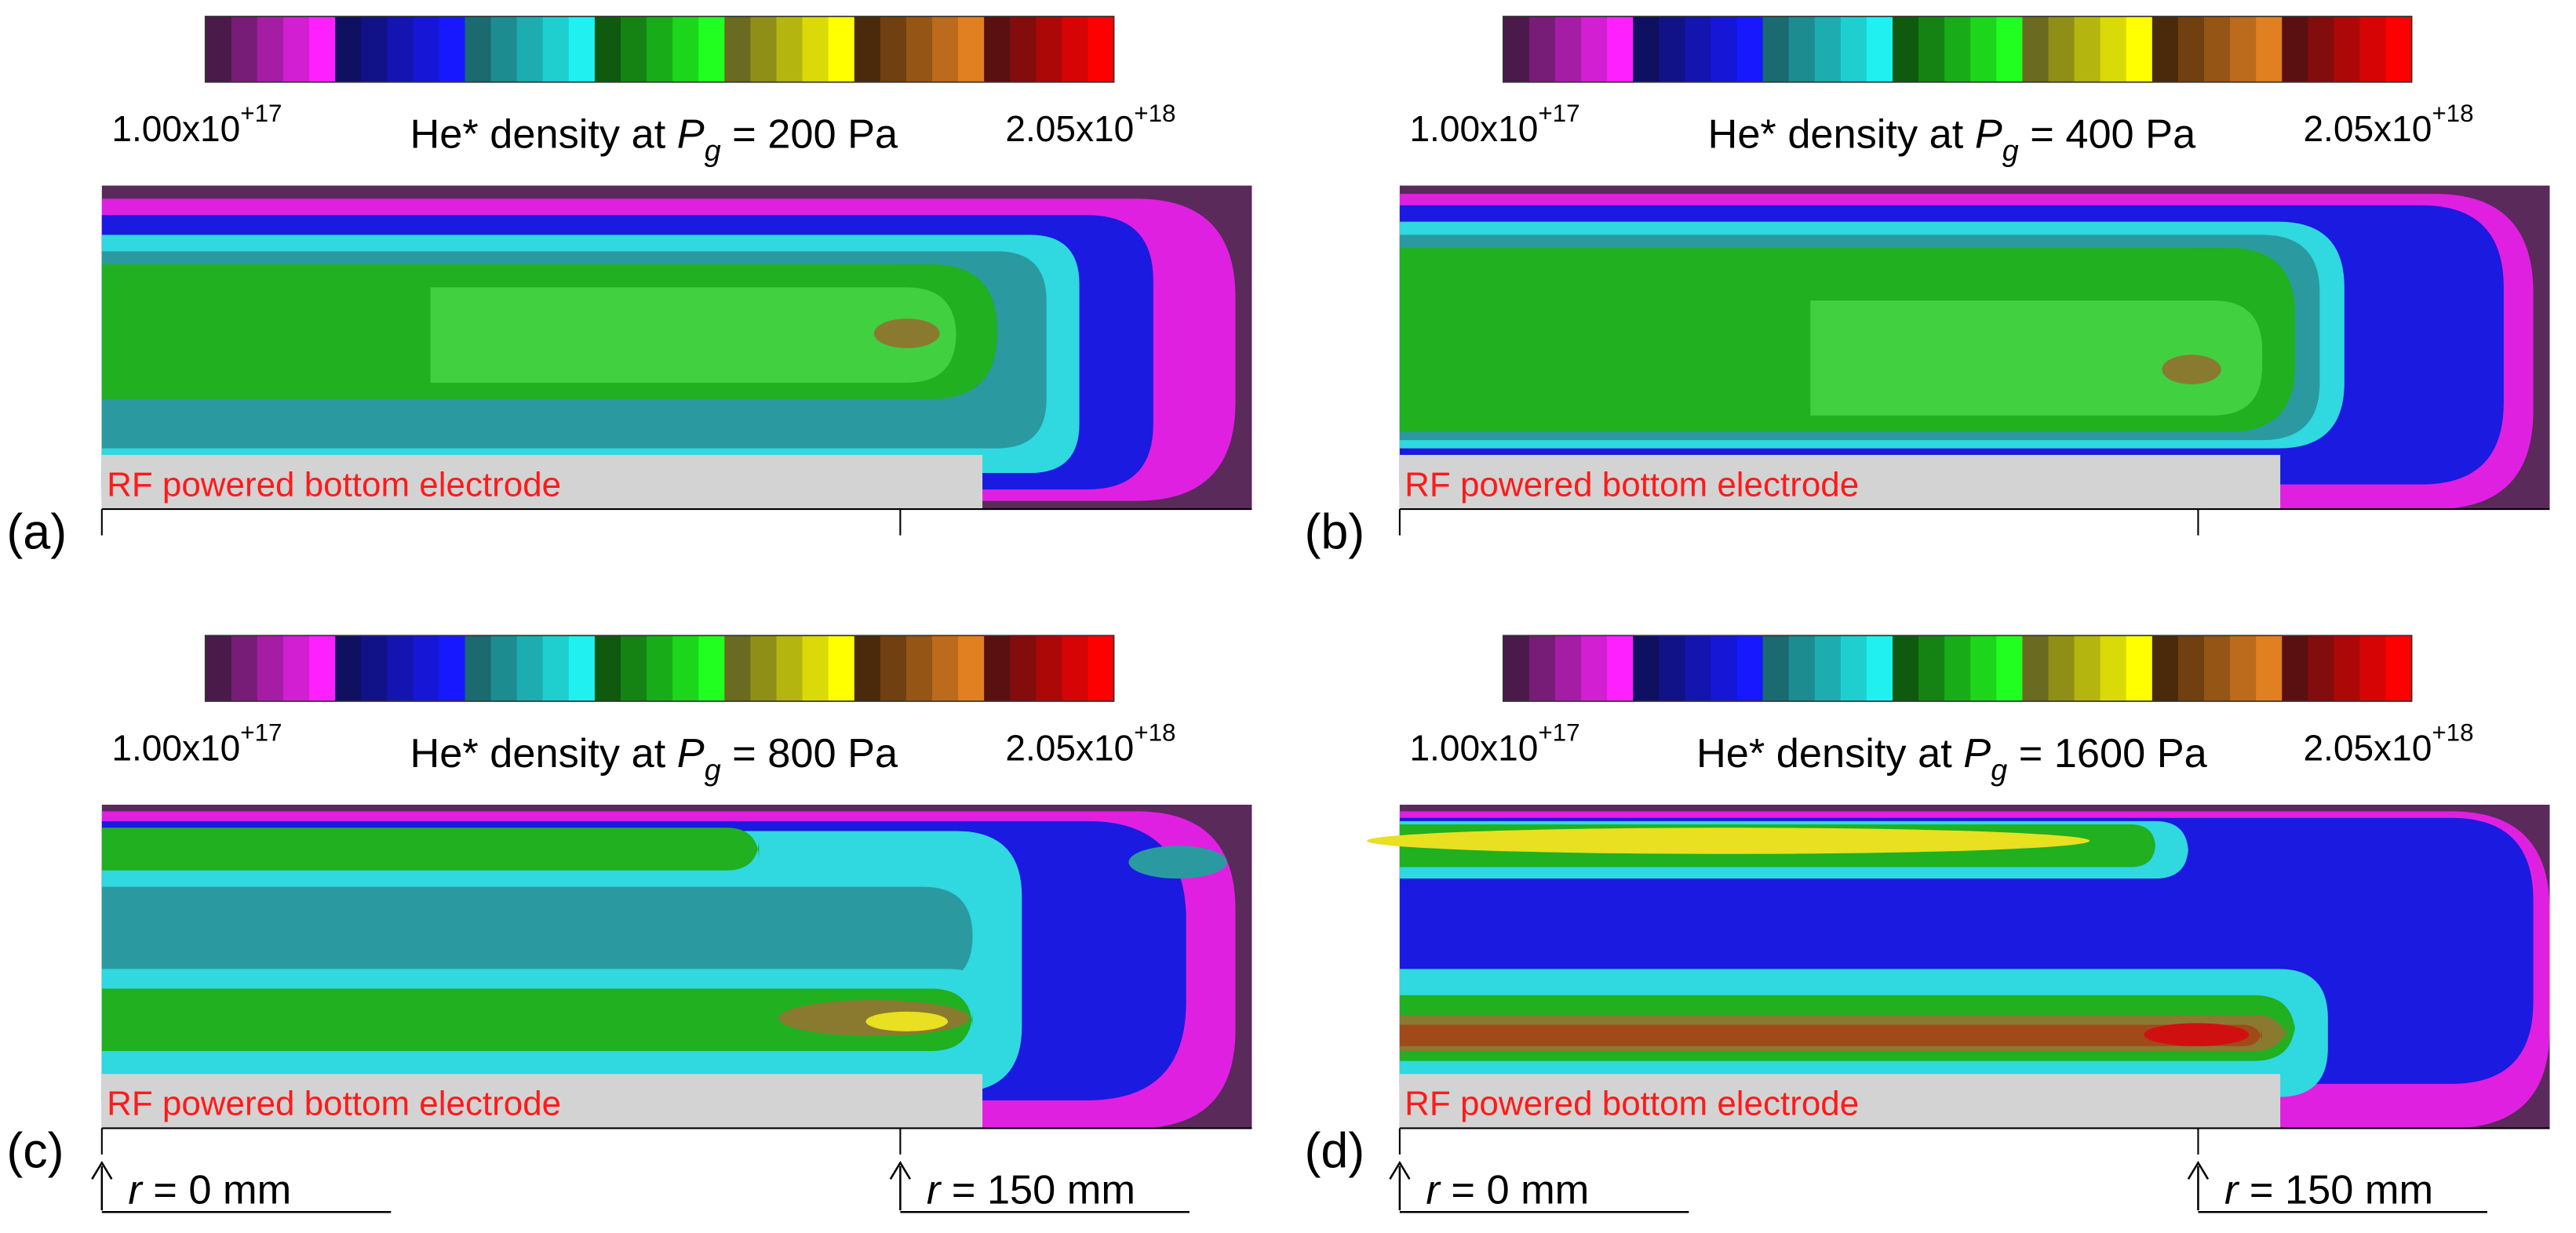 The image size is (2576, 1233). Describe the element at coordinates (261, 732) in the screenshot. I see `exponent: +17` at that location.